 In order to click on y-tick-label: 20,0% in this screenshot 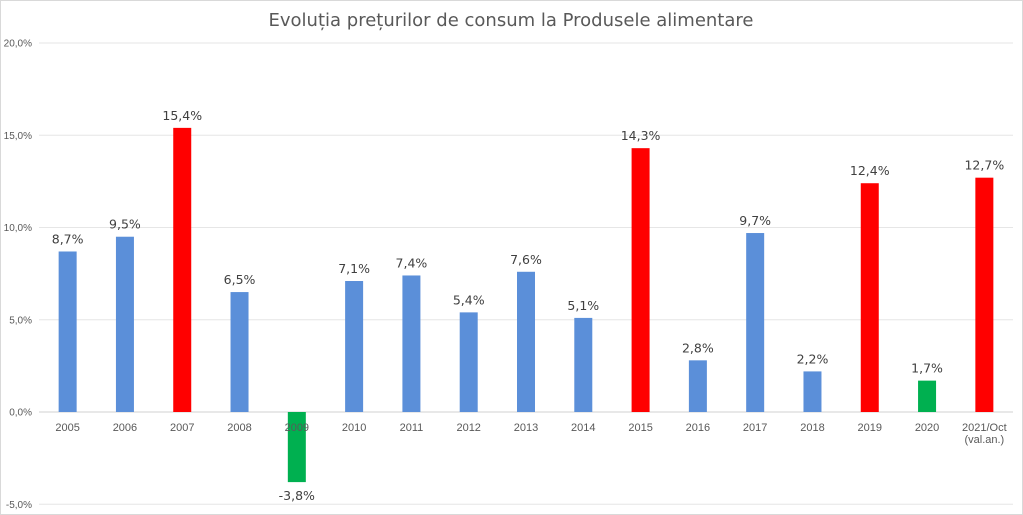, I will do `click(18, 44)`.